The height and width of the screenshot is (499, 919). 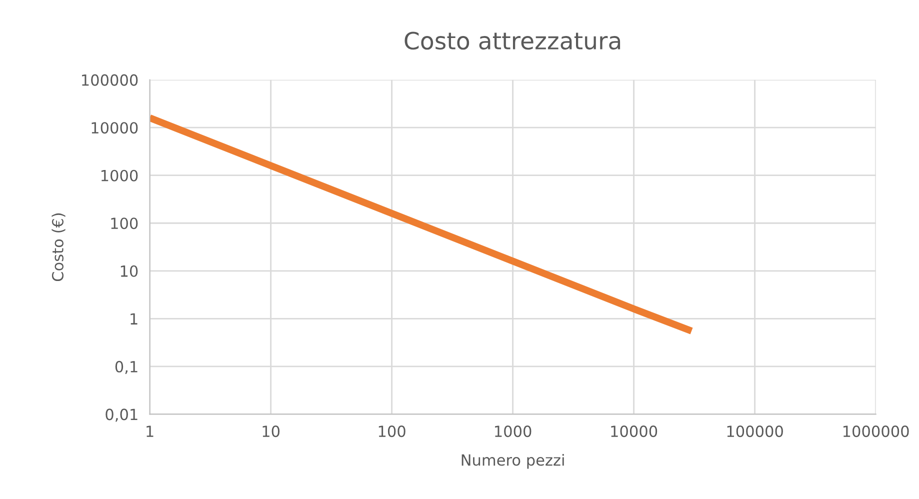 What do you see at coordinates (115, 128) in the screenshot?
I see `y-tick-label: 10000` at bounding box center [115, 128].